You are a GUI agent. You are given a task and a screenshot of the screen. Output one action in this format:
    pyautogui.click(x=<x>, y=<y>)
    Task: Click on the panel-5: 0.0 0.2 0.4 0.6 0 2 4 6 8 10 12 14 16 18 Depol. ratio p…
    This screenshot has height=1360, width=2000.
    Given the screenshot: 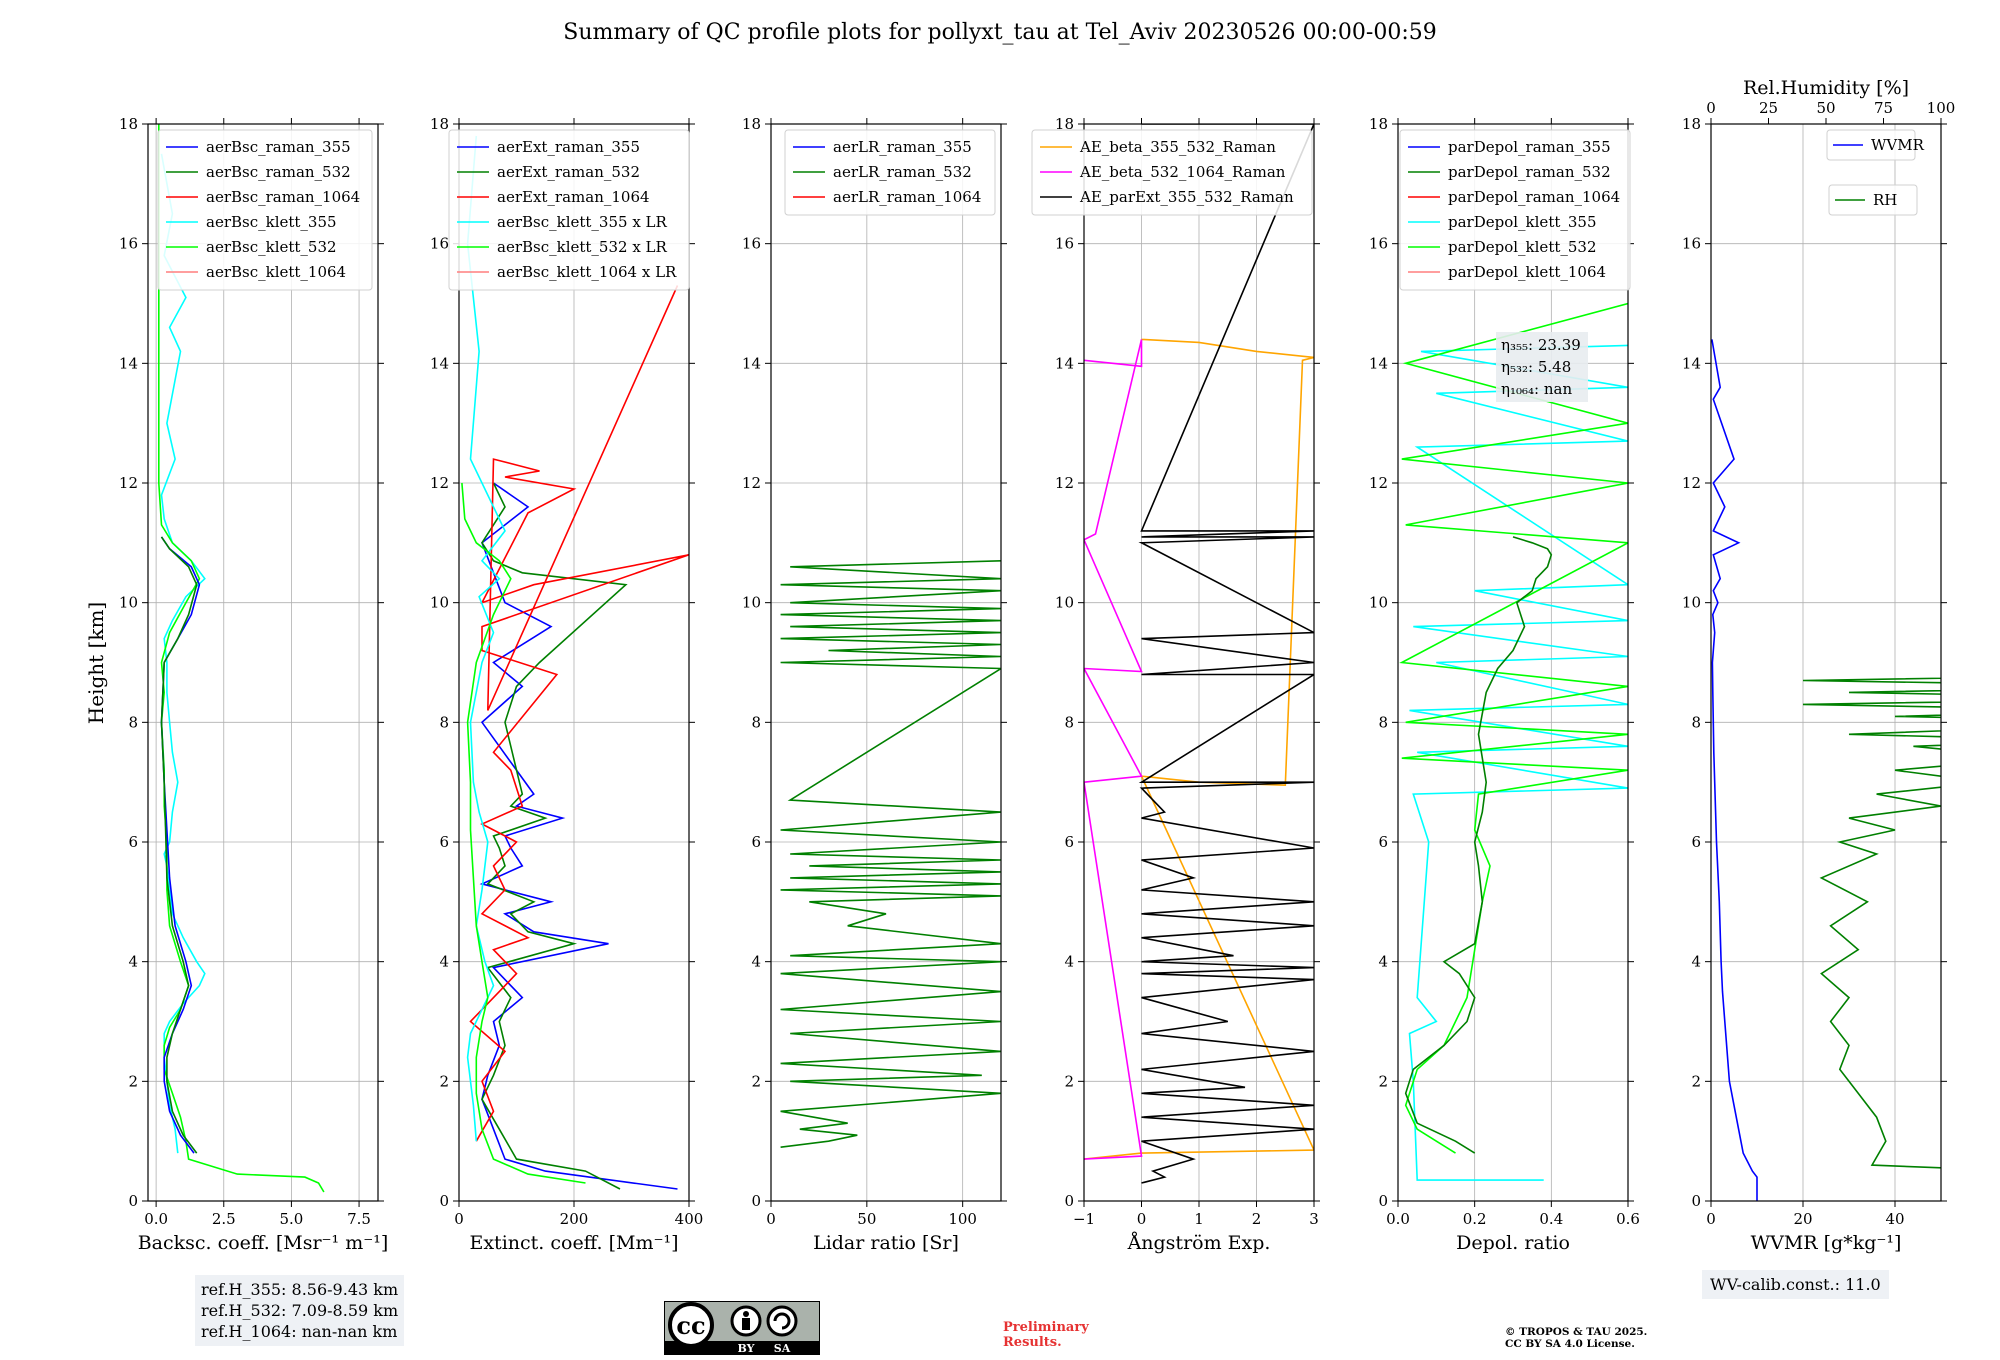 What is the action you would take?
    pyautogui.click(x=1504, y=684)
    